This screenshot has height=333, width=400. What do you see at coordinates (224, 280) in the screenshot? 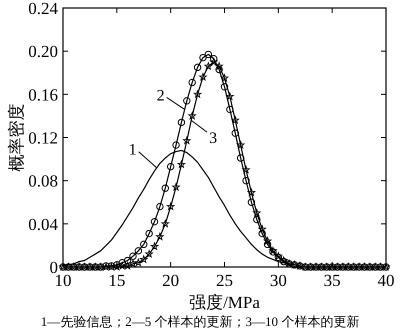
I see `x-tick-label: 25` at bounding box center [224, 280].